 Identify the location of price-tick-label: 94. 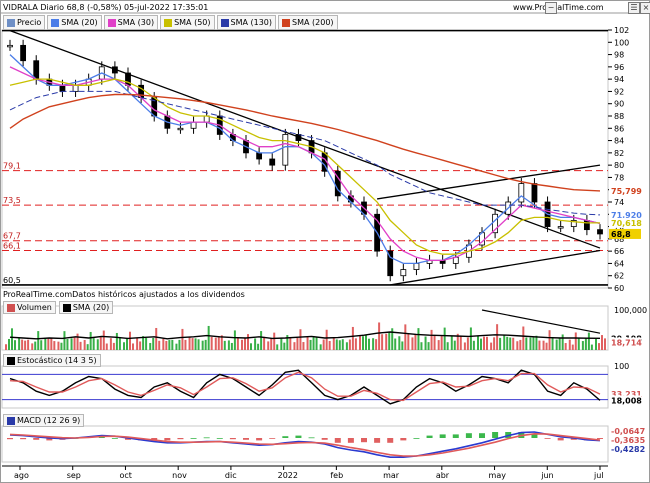
(619, 79).